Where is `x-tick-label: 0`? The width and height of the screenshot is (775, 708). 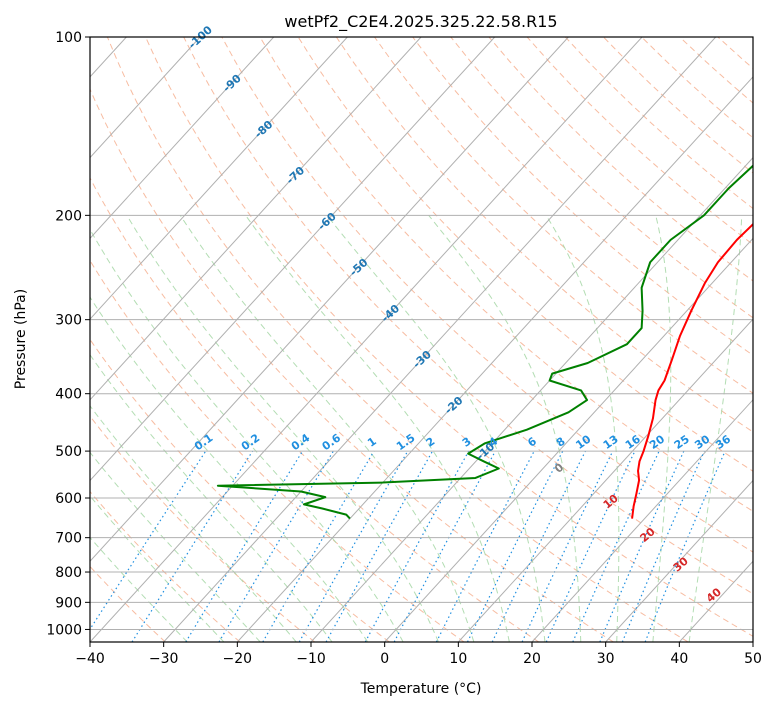
x-tick-label: 0 is located at coordinates (384, 659).